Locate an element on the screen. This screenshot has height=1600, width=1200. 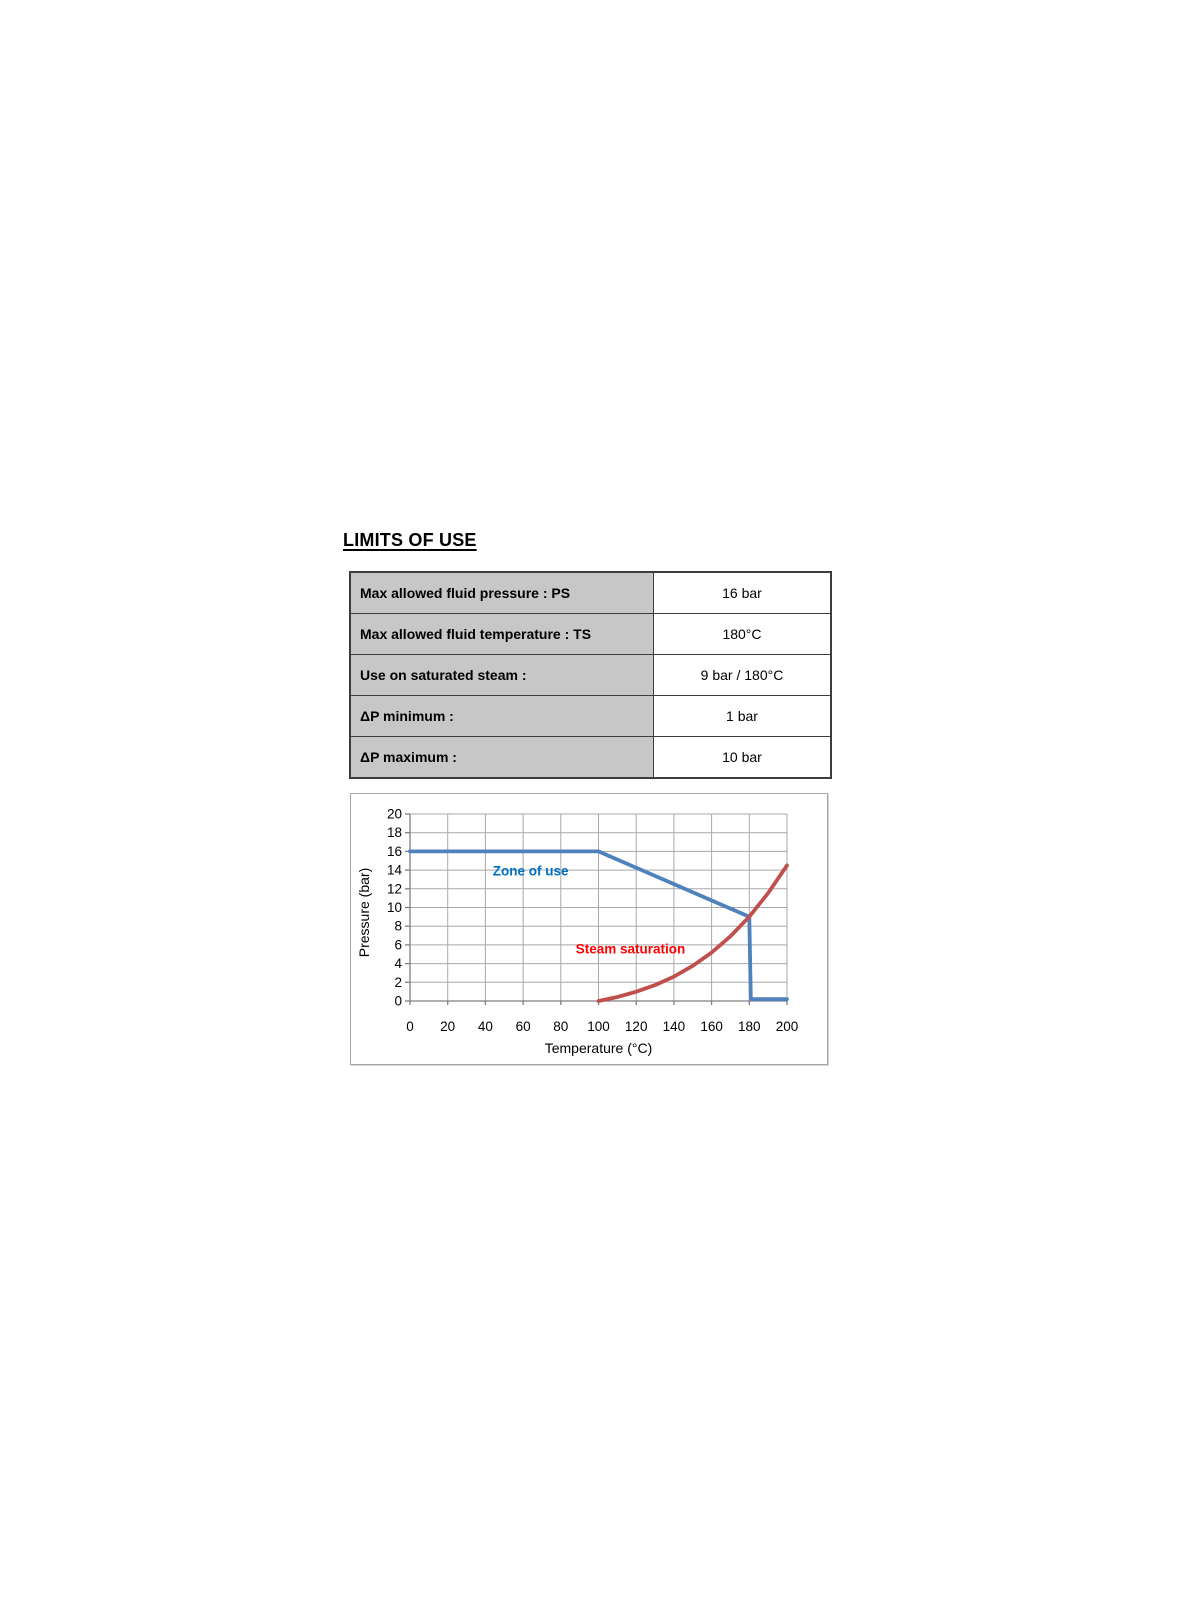
table-row: Use on saturated steam :9 bar / 180°C is located at coordinates (590, 675).